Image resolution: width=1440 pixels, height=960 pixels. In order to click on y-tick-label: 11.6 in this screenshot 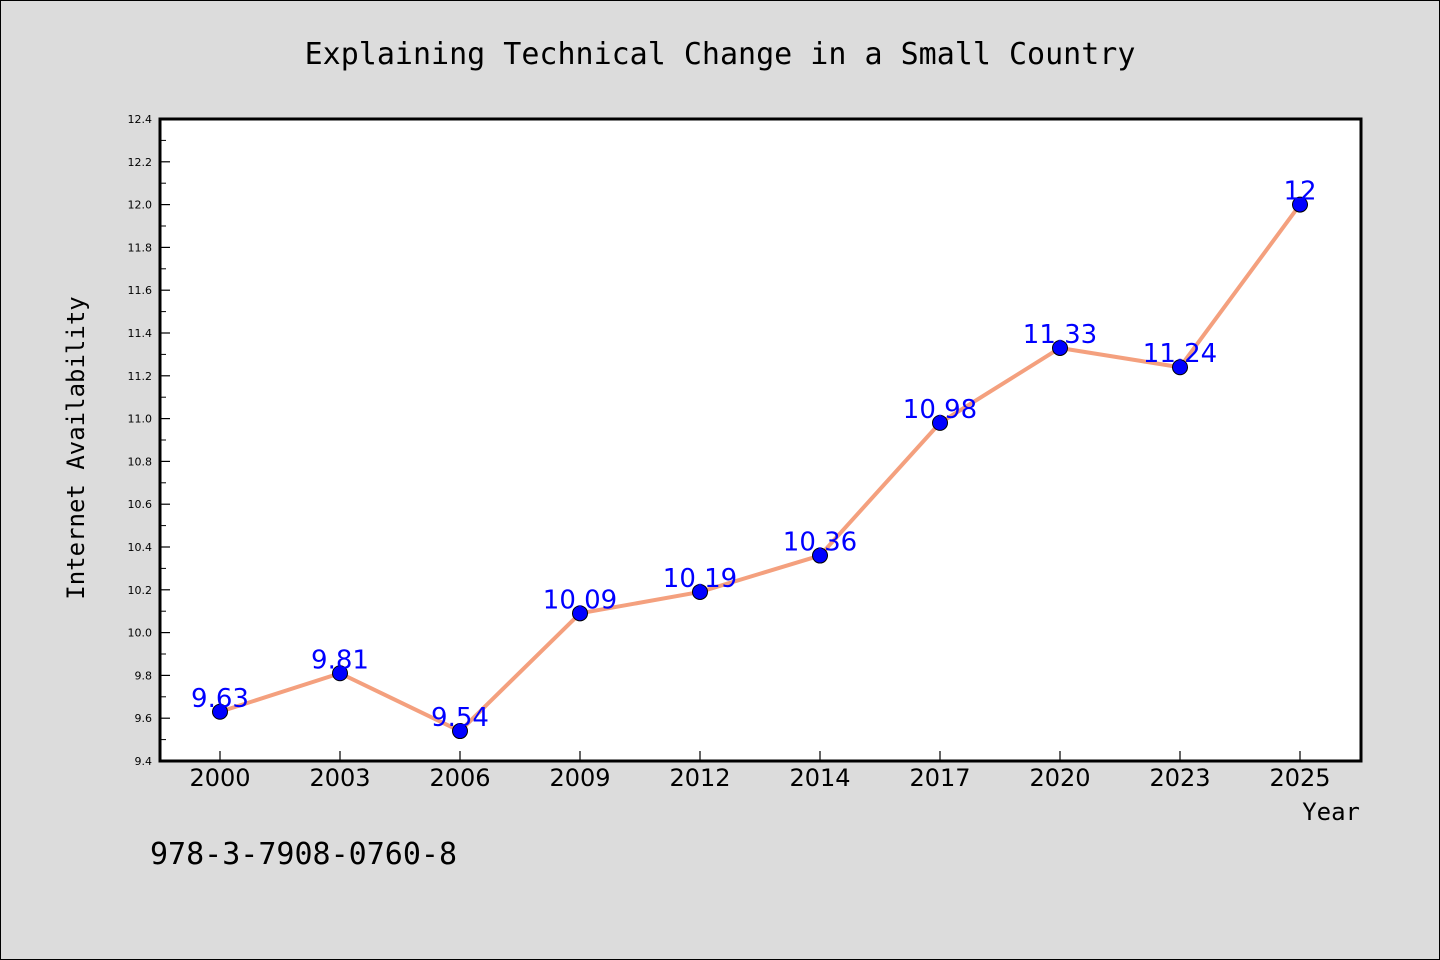, I will do `click(140, 290)`.